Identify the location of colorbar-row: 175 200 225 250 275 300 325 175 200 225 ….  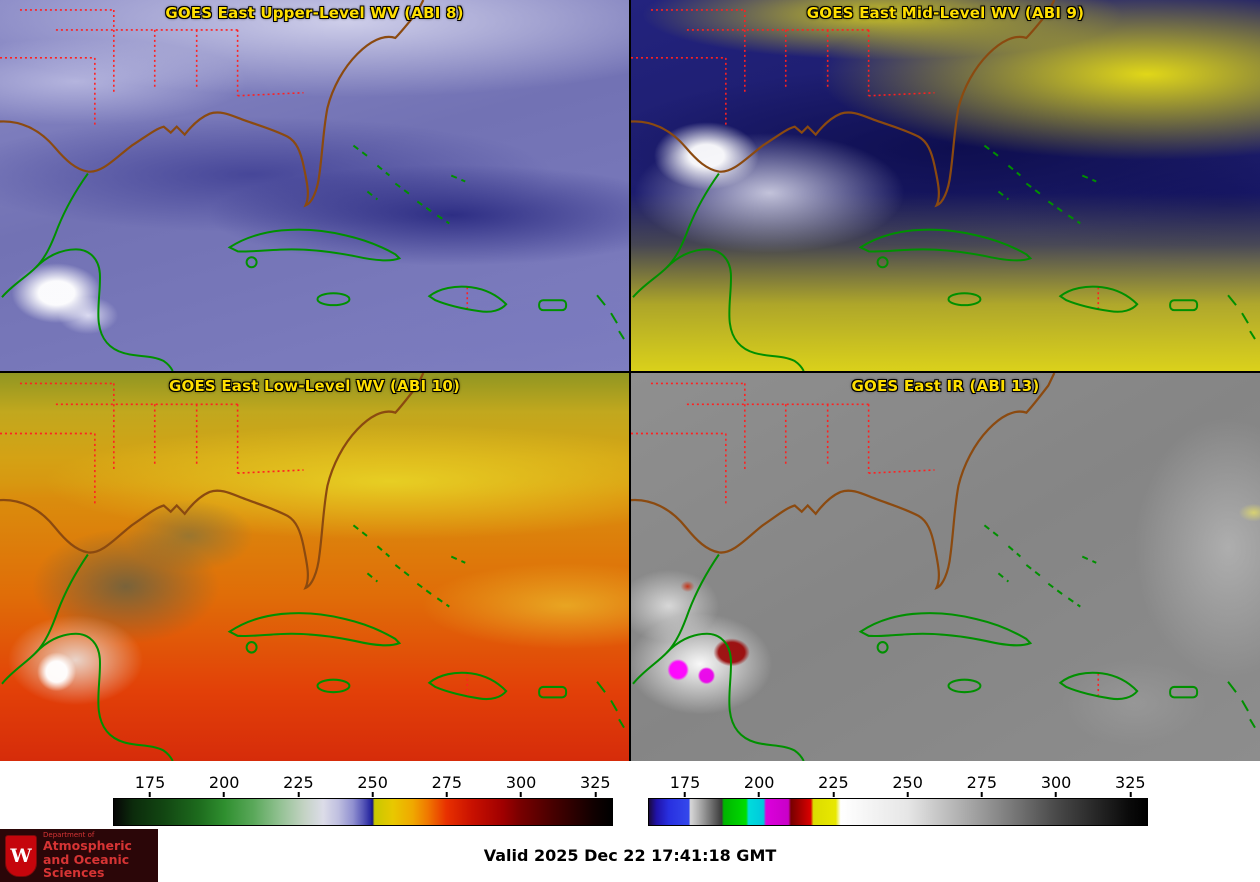
(630, 795).